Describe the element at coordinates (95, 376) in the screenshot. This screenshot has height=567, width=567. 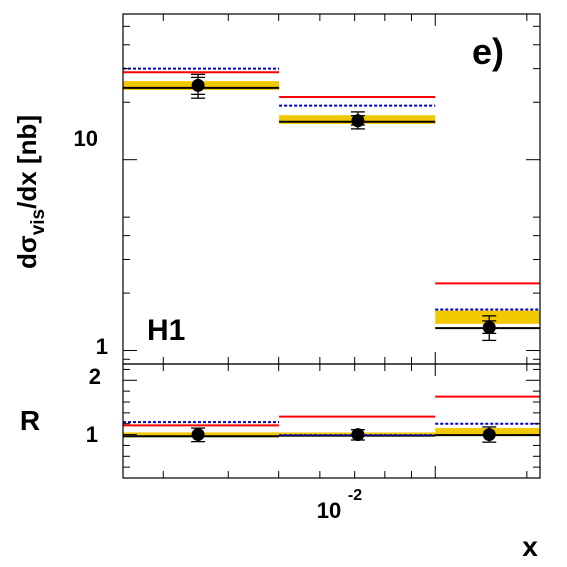
I see `ratio-tick-label-2: 2` at that location.